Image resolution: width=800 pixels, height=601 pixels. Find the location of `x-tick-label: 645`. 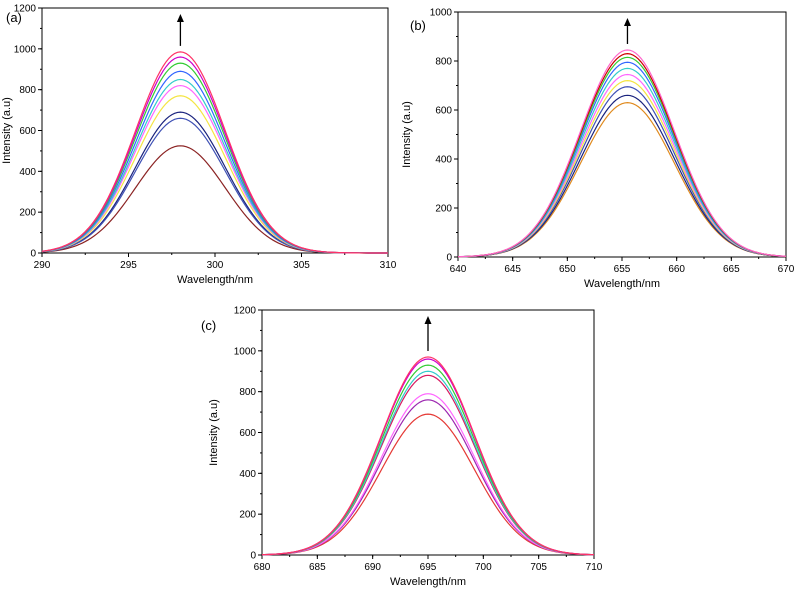

x-tick-label: 645 is located at coordinates (512, 269).